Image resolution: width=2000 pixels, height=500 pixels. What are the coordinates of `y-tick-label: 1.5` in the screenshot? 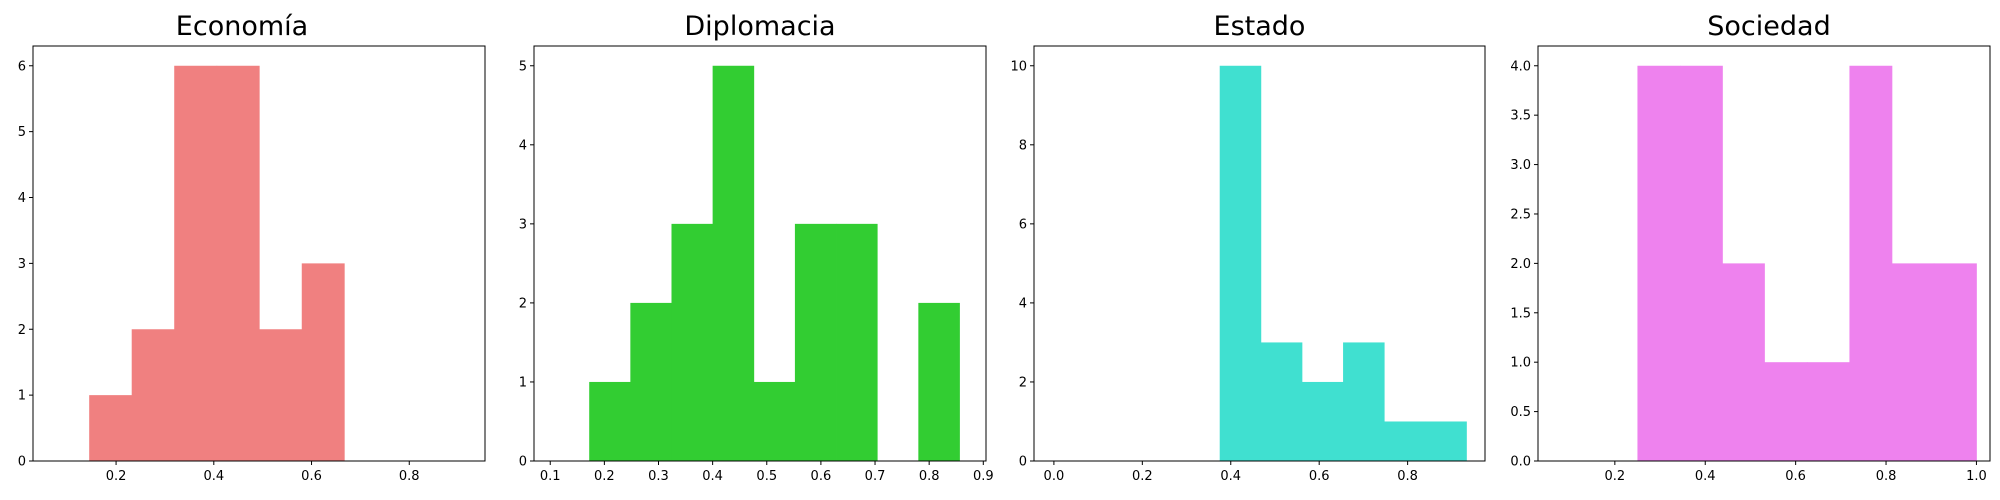 It's located at (1520, 313).